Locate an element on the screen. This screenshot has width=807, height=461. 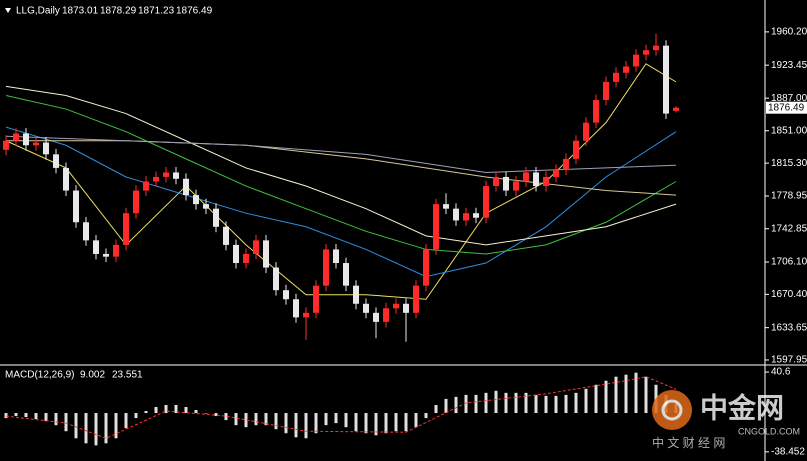
logo is located at coordinates (672, 410).